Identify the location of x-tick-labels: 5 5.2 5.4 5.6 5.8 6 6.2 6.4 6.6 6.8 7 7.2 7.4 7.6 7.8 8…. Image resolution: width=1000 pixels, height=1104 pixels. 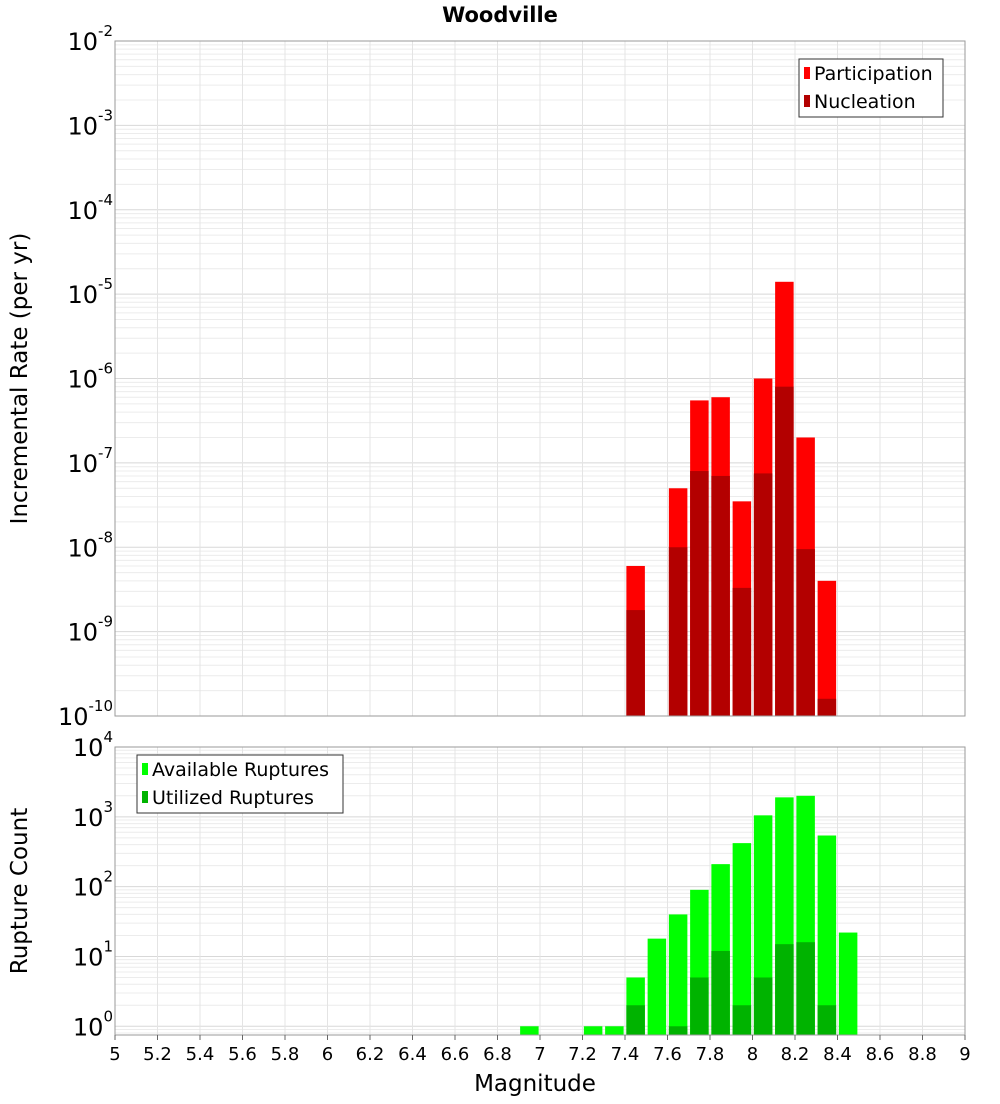
(540, 1050).